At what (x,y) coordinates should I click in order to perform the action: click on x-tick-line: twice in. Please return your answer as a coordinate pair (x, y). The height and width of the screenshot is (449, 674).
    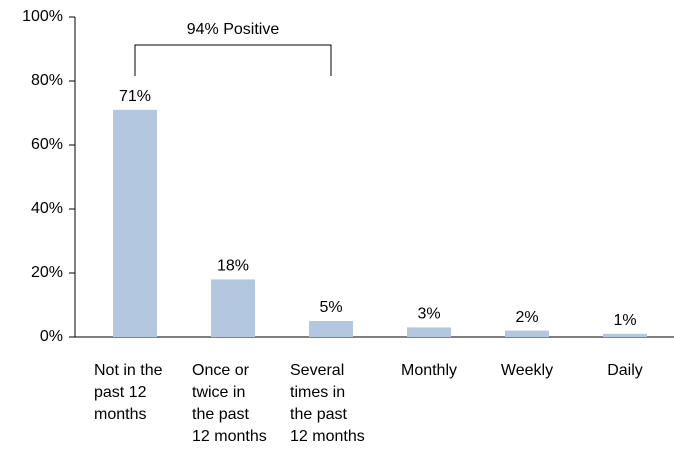
    Looking at the image, I should click on (218, 392).